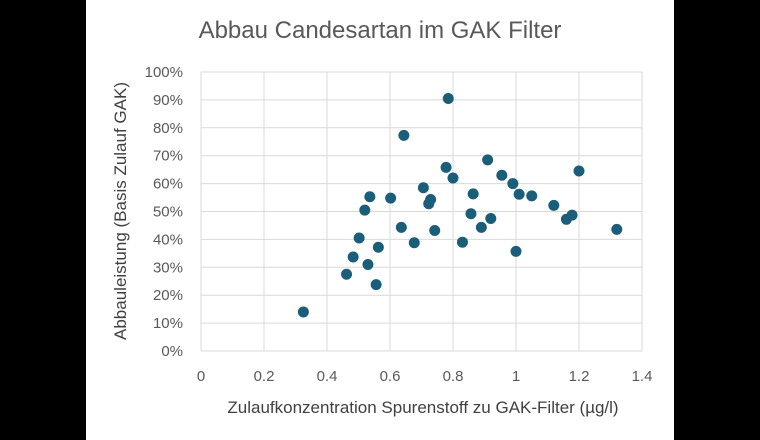  What do you see at coordinates (168, 128) in the screenshot?
I see `y-tick-label: 80%` at bounding box center [168, 128].